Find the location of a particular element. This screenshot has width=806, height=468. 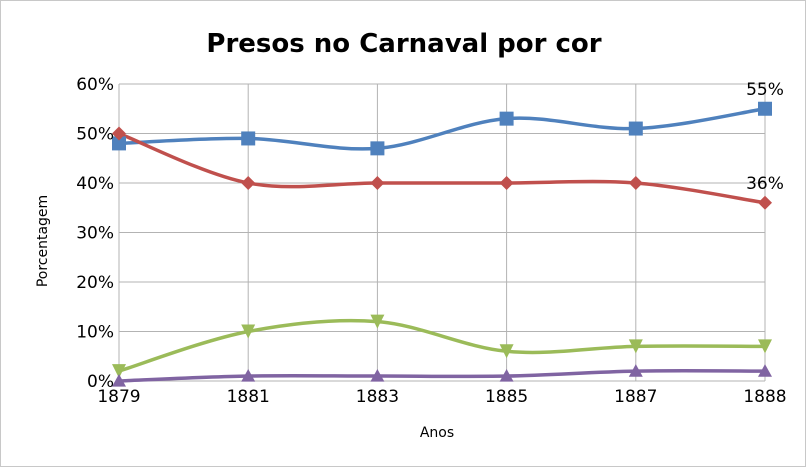

x-tick-label: 1888 is located at coordinates (764, 397).